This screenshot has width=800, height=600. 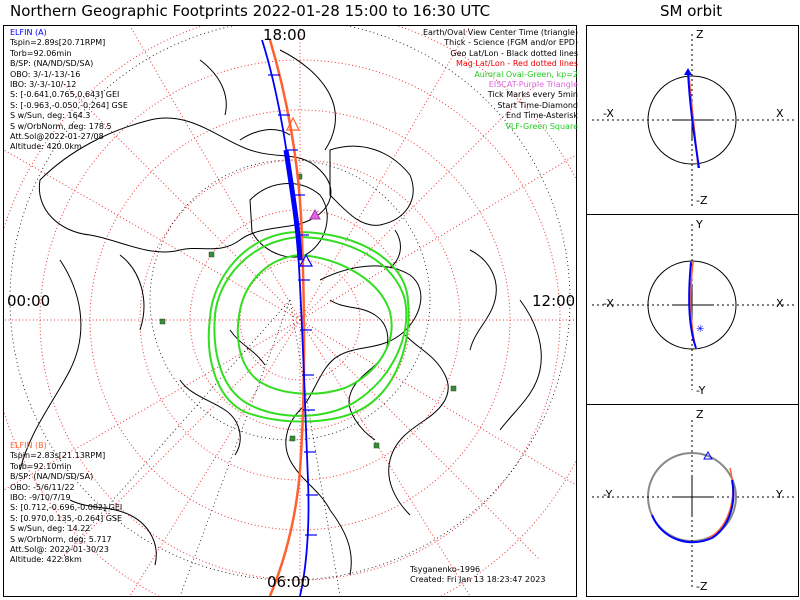 What do you see at coordinates (511, 43) in the screenshot?
I see `legend-item: Thick - Science (FGM and/or EPD)` at bounding box center [511, 43].